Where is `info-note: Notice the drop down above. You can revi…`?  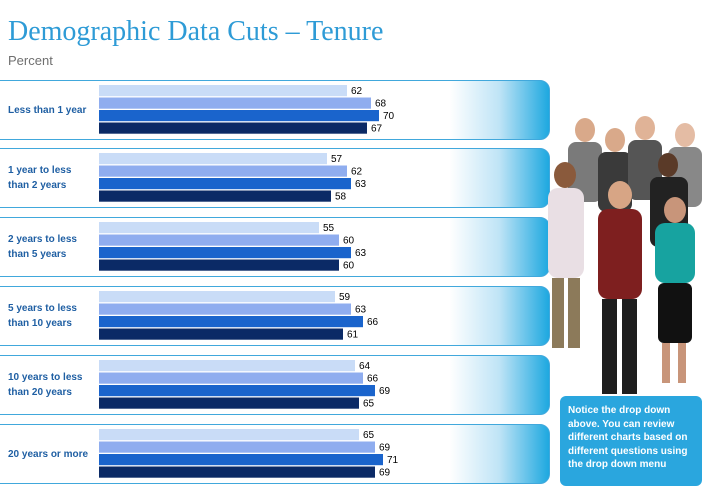
info-note: Notice the drop down above. You can revi… is located at coordinates (631, 441).